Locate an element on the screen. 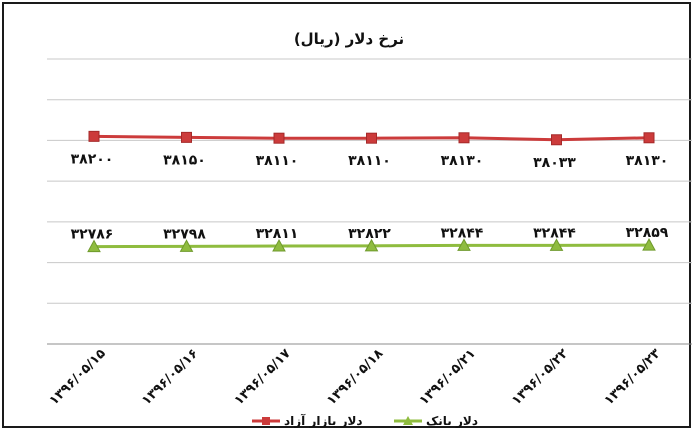 This screenshot has height=432, width=695. chart-title: نرخ دلار (ریال) is located at coordinates (349, 39).